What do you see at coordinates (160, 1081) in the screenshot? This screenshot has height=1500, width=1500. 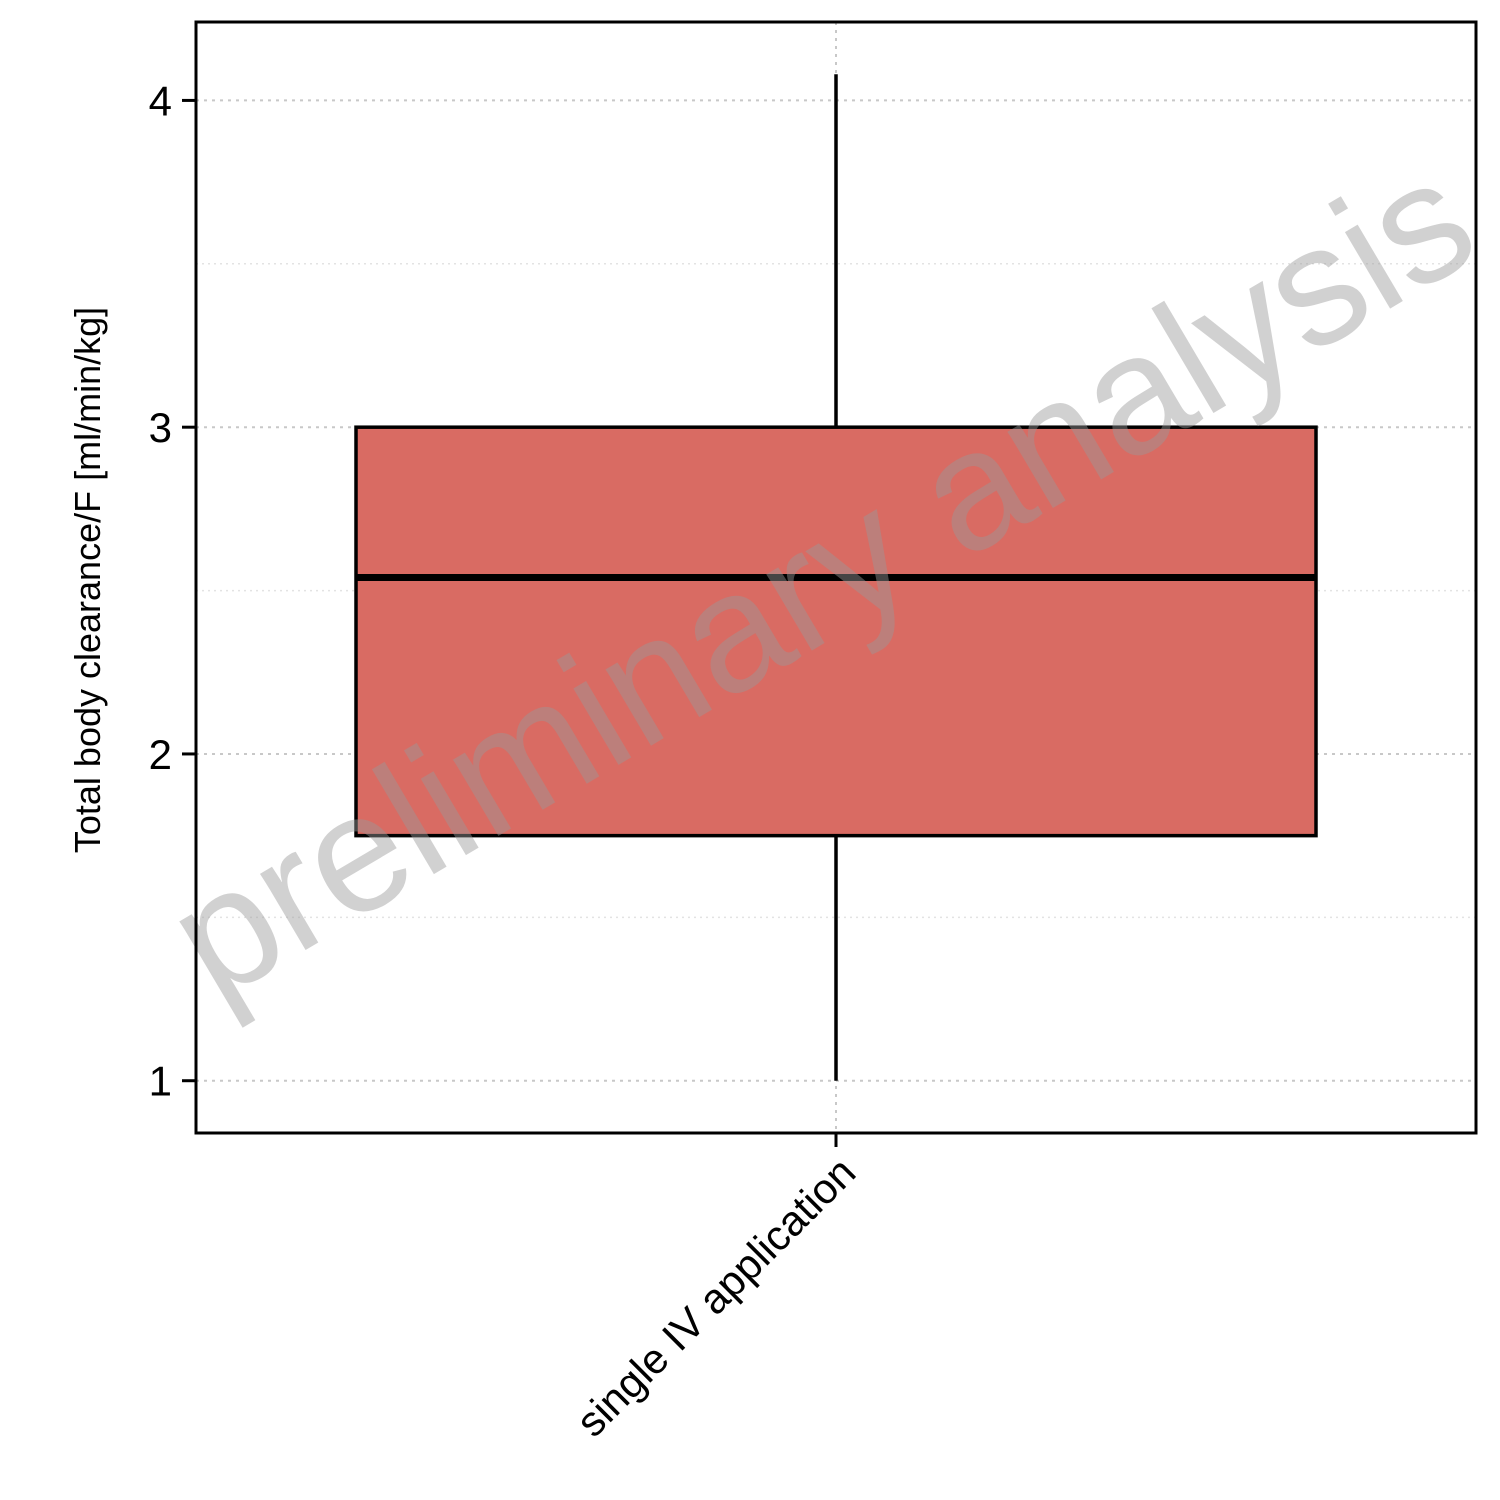 I see `y-tick-label-0: 1` at bounding box center [160, 1081].